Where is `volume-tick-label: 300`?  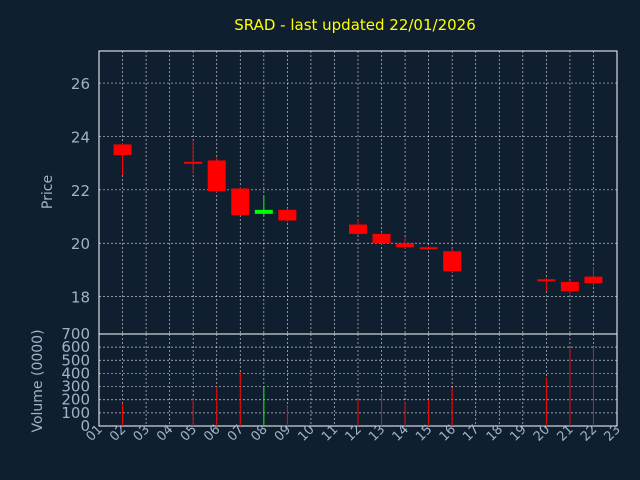
volume-tick-label: 300 is located at coordinates (75, 387).